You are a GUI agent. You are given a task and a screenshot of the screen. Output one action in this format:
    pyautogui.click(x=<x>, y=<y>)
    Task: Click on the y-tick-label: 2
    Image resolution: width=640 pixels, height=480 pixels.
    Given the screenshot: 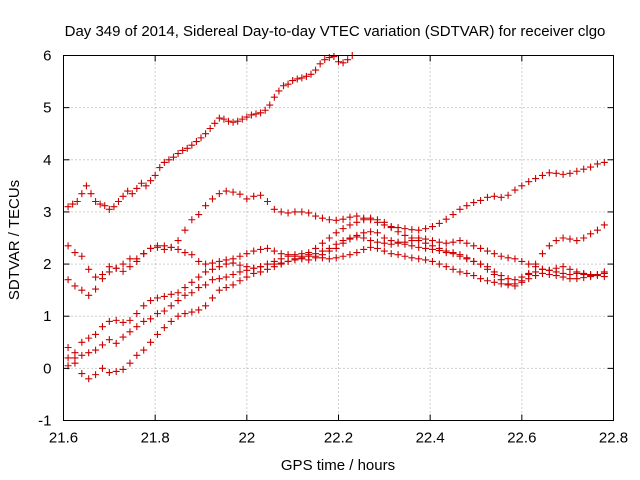 What is the action you would take?
    pyautogui.click(x=47, y=264)
    